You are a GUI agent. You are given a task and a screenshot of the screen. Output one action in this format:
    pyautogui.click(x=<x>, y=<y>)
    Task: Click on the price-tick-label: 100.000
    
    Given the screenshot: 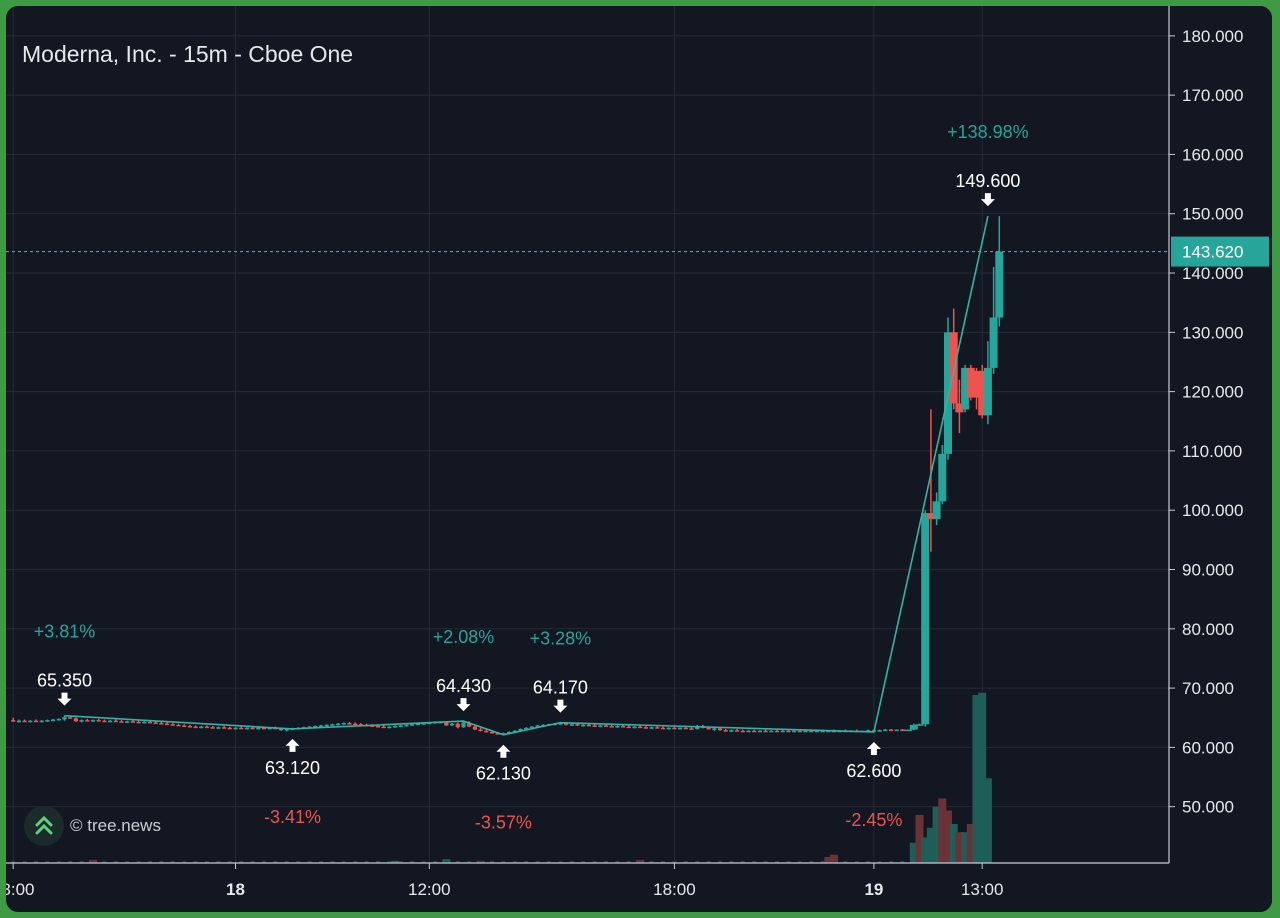 What is the action you would take?
    pyautogui.click(x=1212, y=510)
    